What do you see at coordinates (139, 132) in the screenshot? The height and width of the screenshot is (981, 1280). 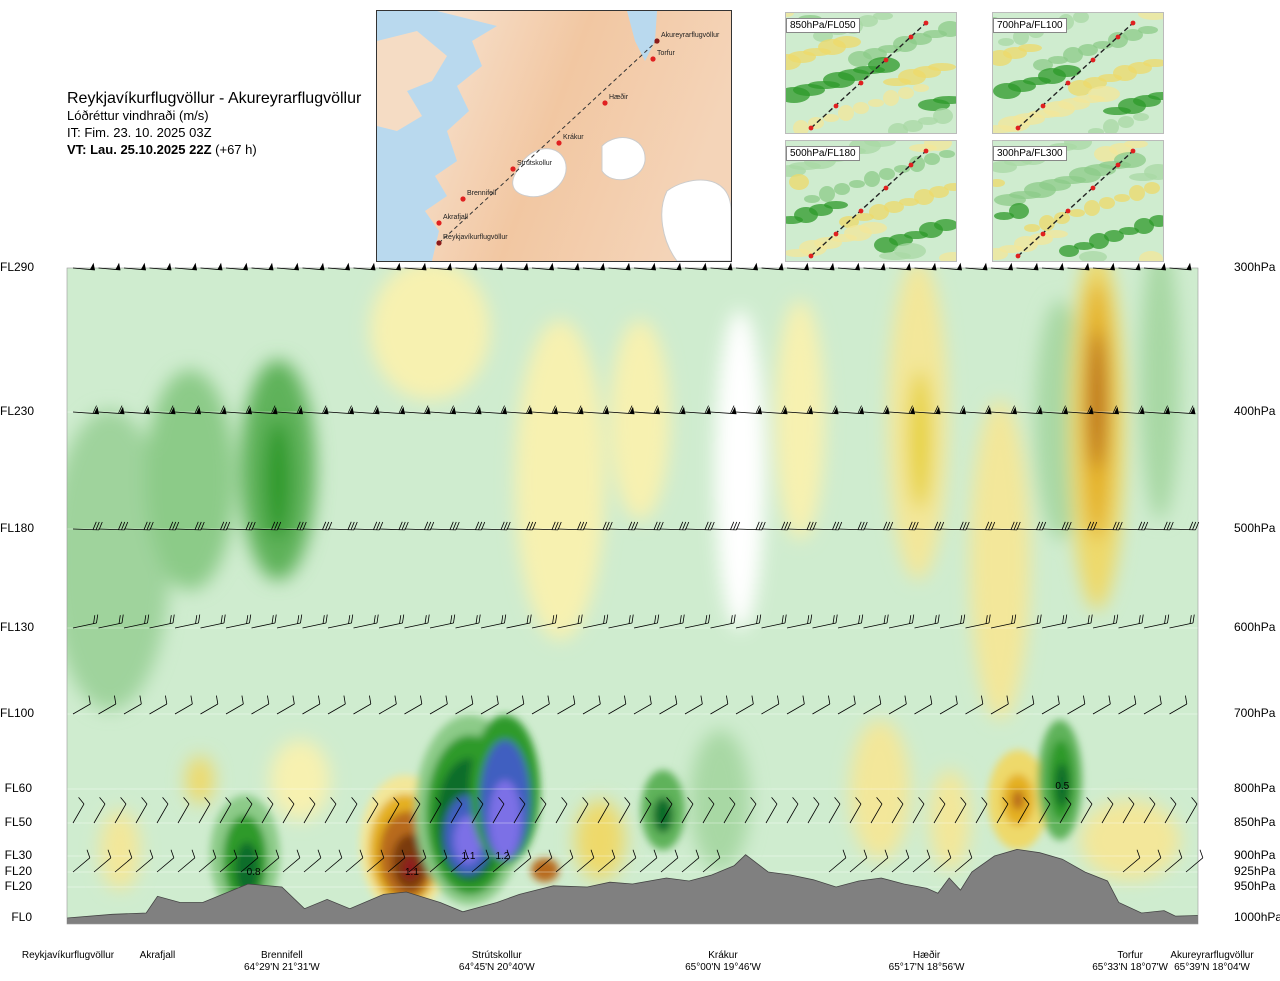 I see `issue-time: IT: Fim. 23. 10. 2025 03Z` at bounding box center [139, 132].